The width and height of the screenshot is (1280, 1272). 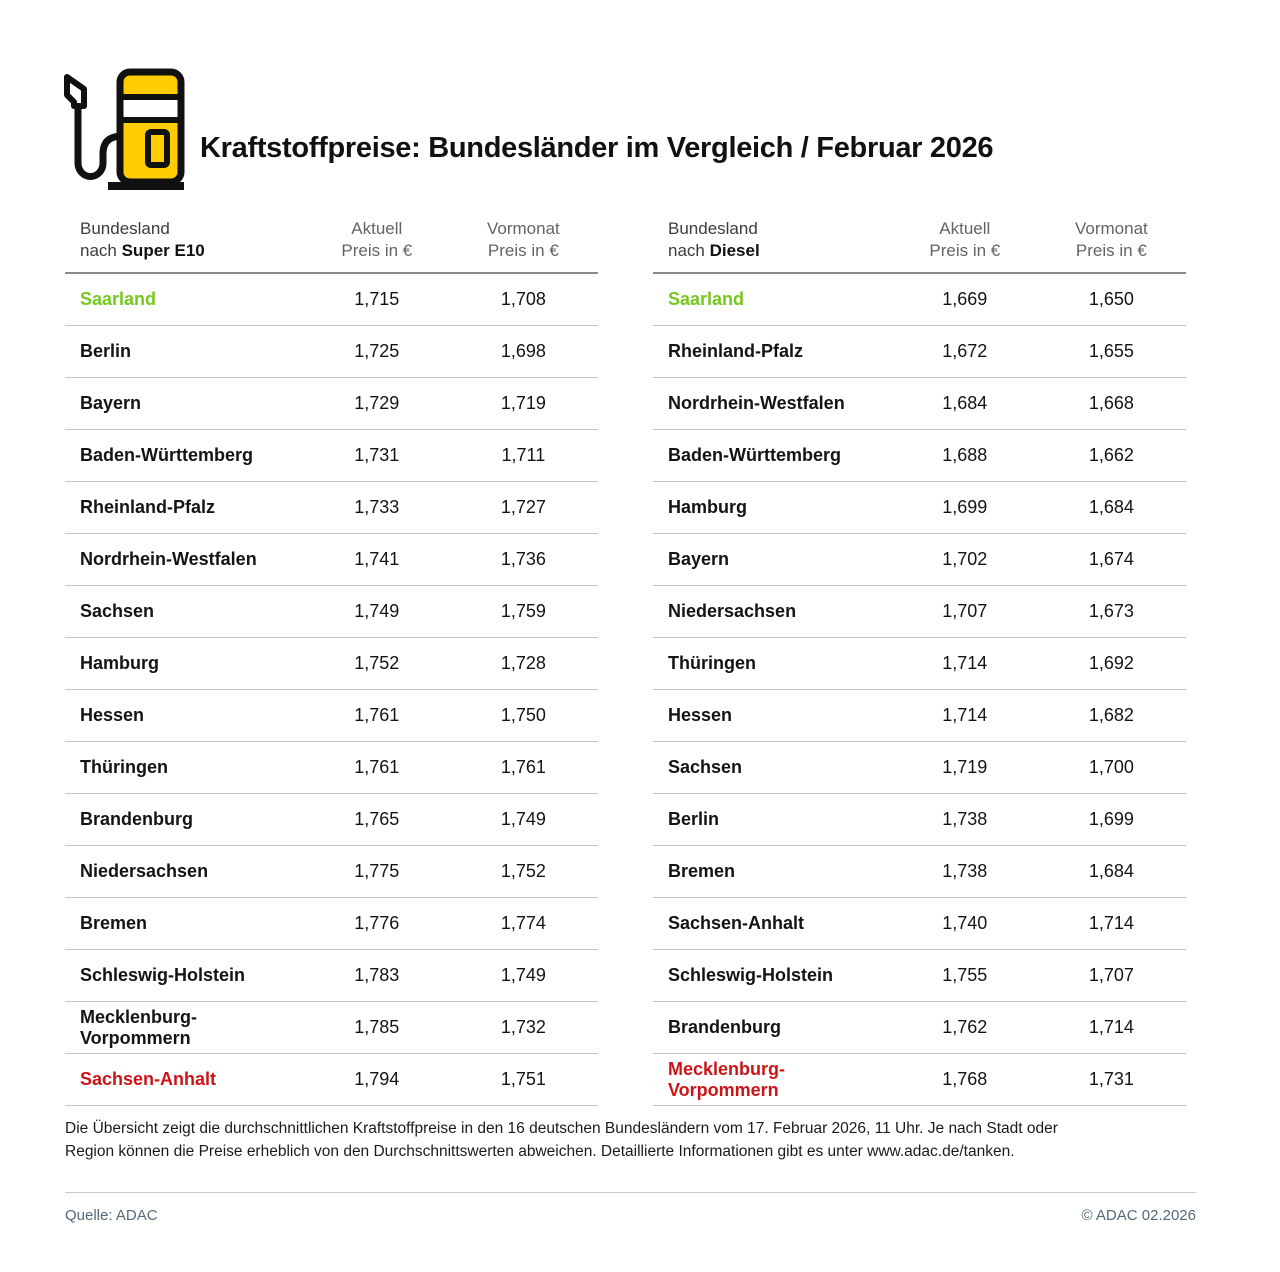 I want to click on price-current: 1,765, so click(x=377, y=819).